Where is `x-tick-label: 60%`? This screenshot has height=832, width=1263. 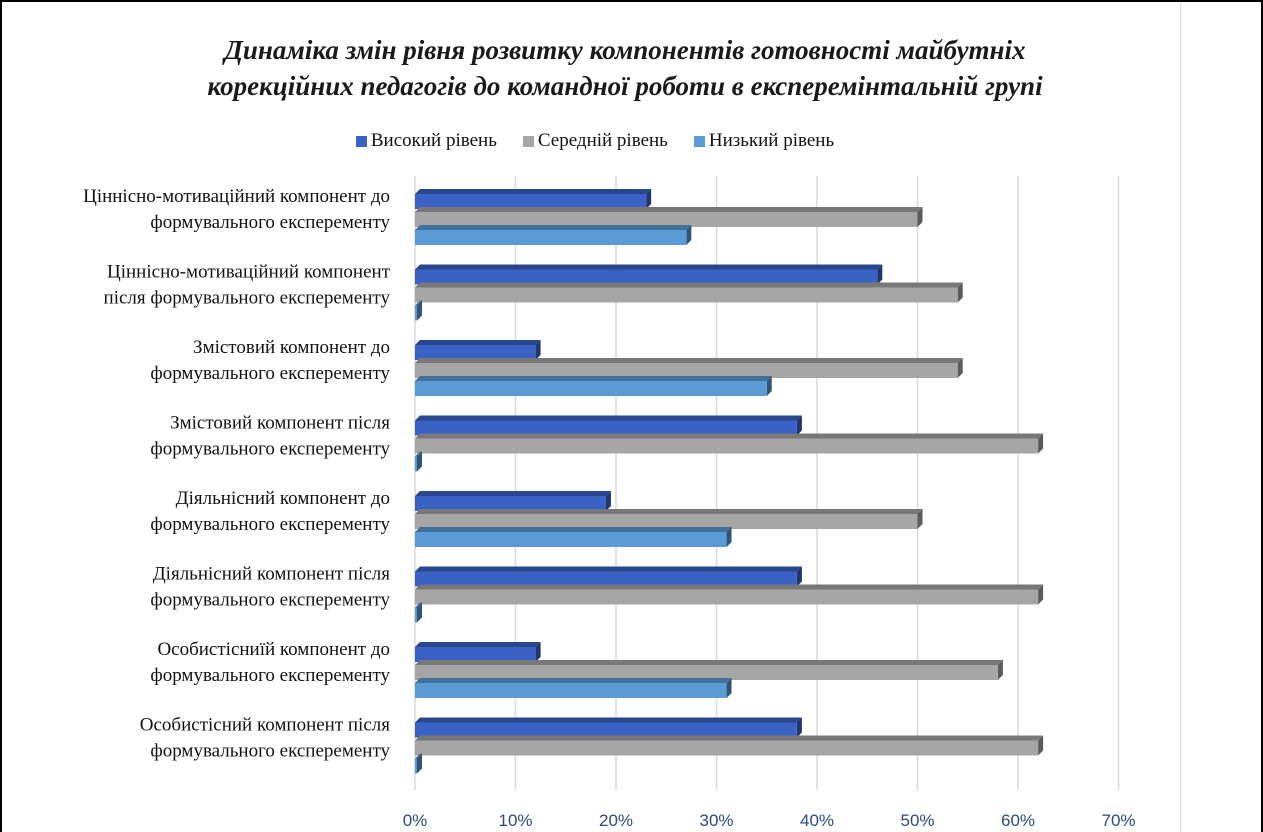 x-tick-label: 60% is located at coordinates (1018, 820).